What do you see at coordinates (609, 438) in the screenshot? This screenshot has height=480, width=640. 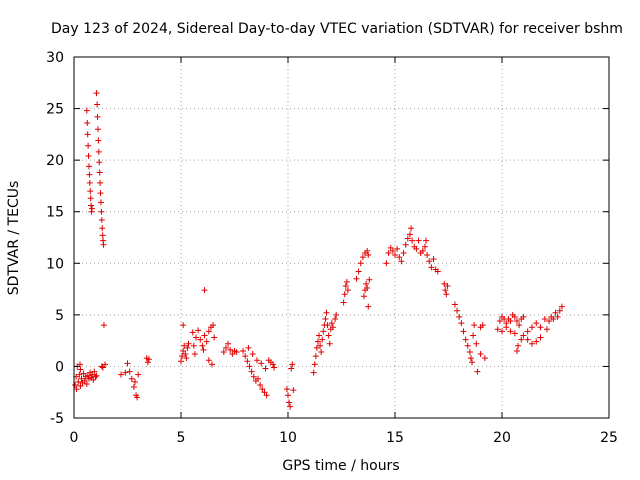 I see `x-tick-label: 25` at bounding box center [609, 438].